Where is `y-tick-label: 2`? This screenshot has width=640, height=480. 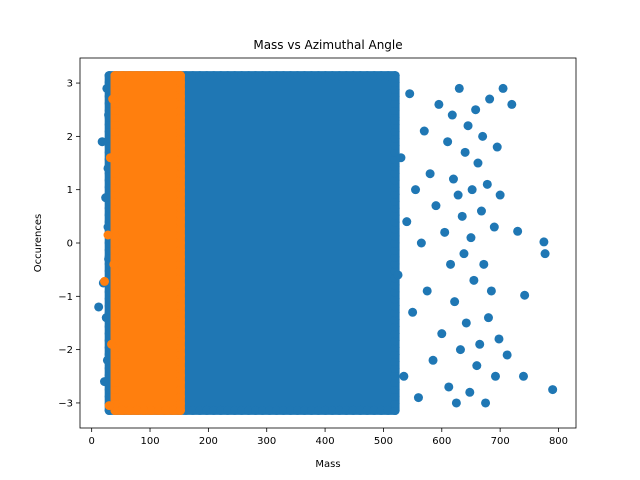
y-tick-label: 2 is located at coordinates (70, 137).